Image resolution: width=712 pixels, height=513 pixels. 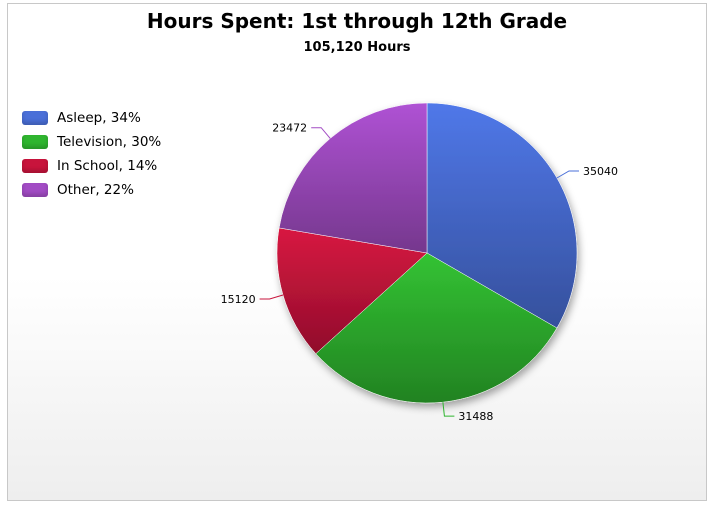 What do you see at coordinates (107, 166) in the screenshot?
I see `legend-label-in-school: In School, 14%` at bounding box center [107, 166].